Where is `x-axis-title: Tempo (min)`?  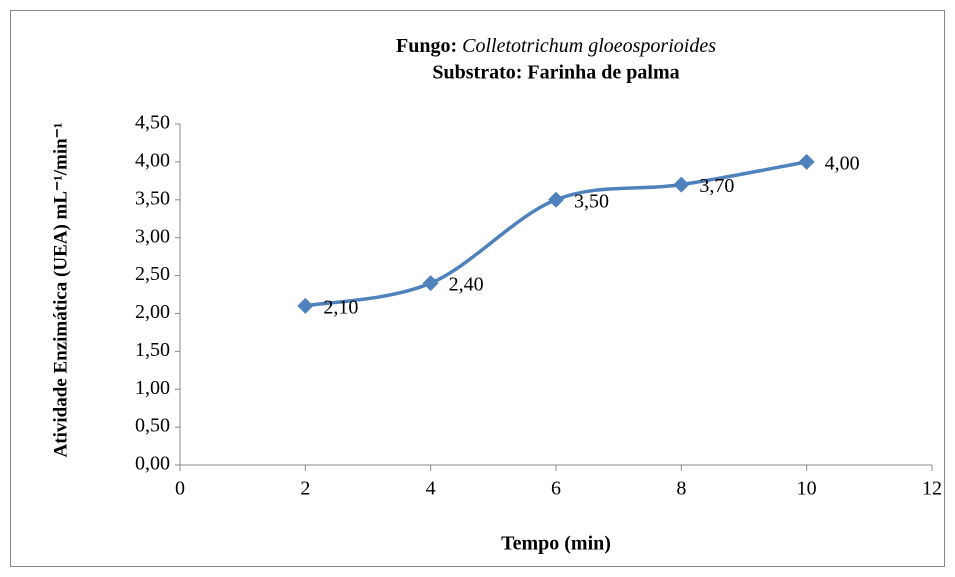
x-axis-title: Tempo (min) is located at coordinates (556, 544).